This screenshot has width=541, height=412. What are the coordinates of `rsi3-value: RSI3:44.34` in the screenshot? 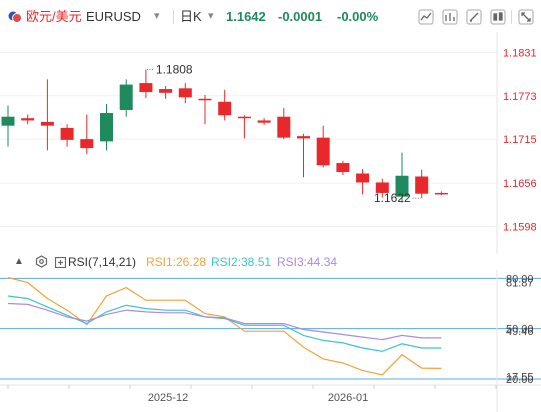 It's located at (307, 262).